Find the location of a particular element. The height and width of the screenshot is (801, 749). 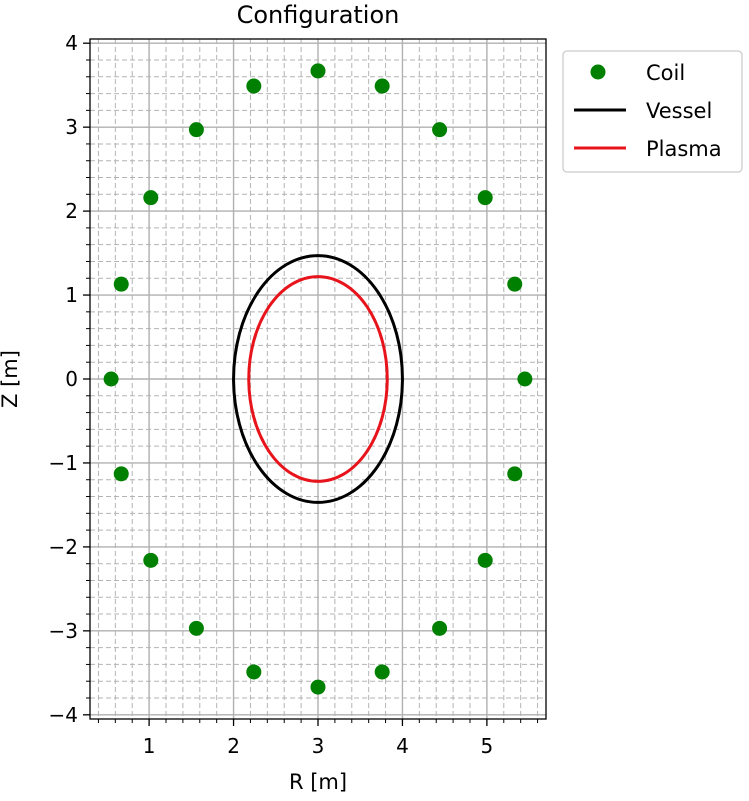

legend-coil-label: Coil is located at coordinates (665, 73).